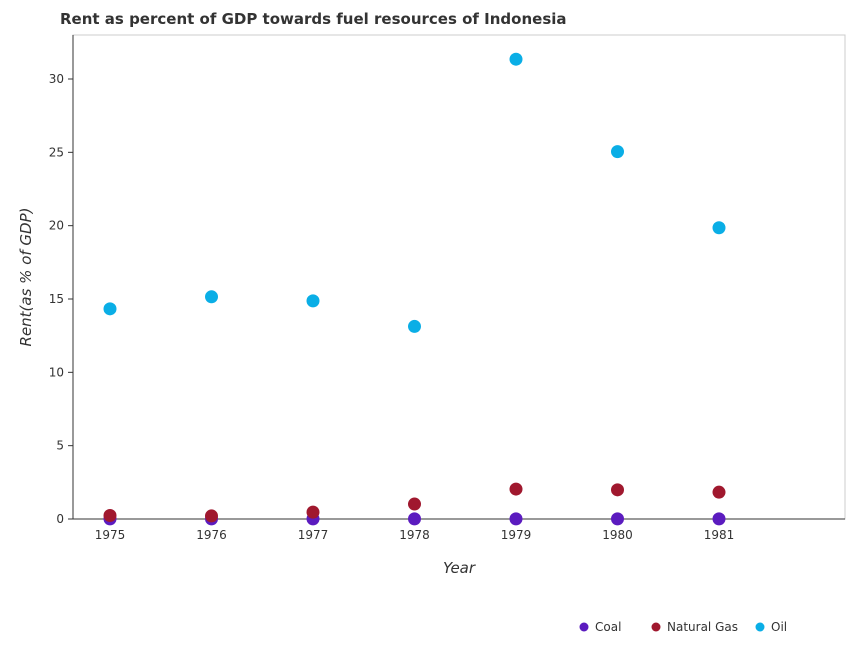 The width and height of the screenshot is (850, 650). What do you see at coordinates (110, 535) in the screenshot?
I see `x-tick-label: 1975` at bounding box center [110, 535].